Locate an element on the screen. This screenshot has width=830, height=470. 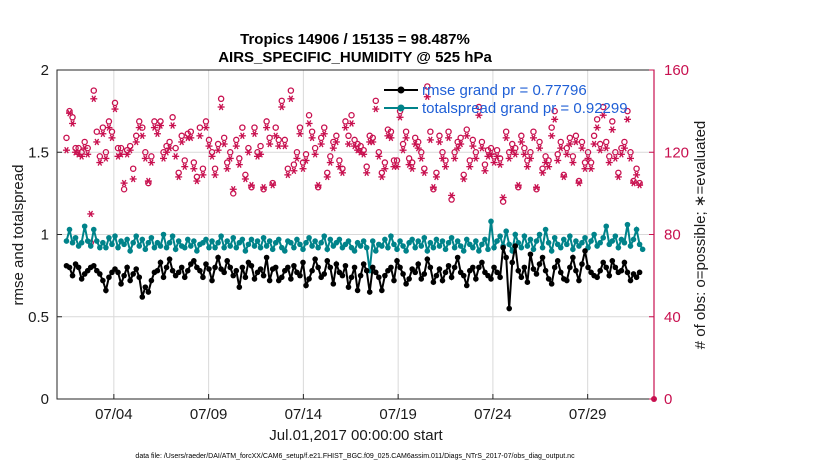
x-tick-label: 07/04 is located at coordinates (114, 414).